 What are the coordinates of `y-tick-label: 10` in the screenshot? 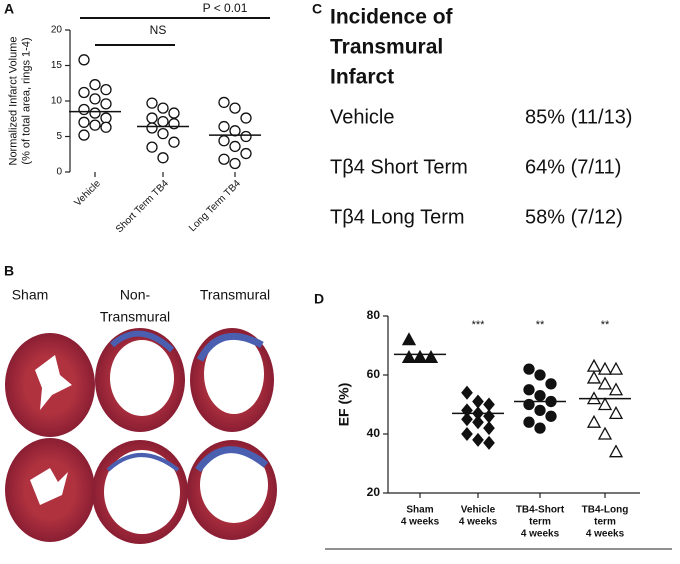 It's located at (57, 101).